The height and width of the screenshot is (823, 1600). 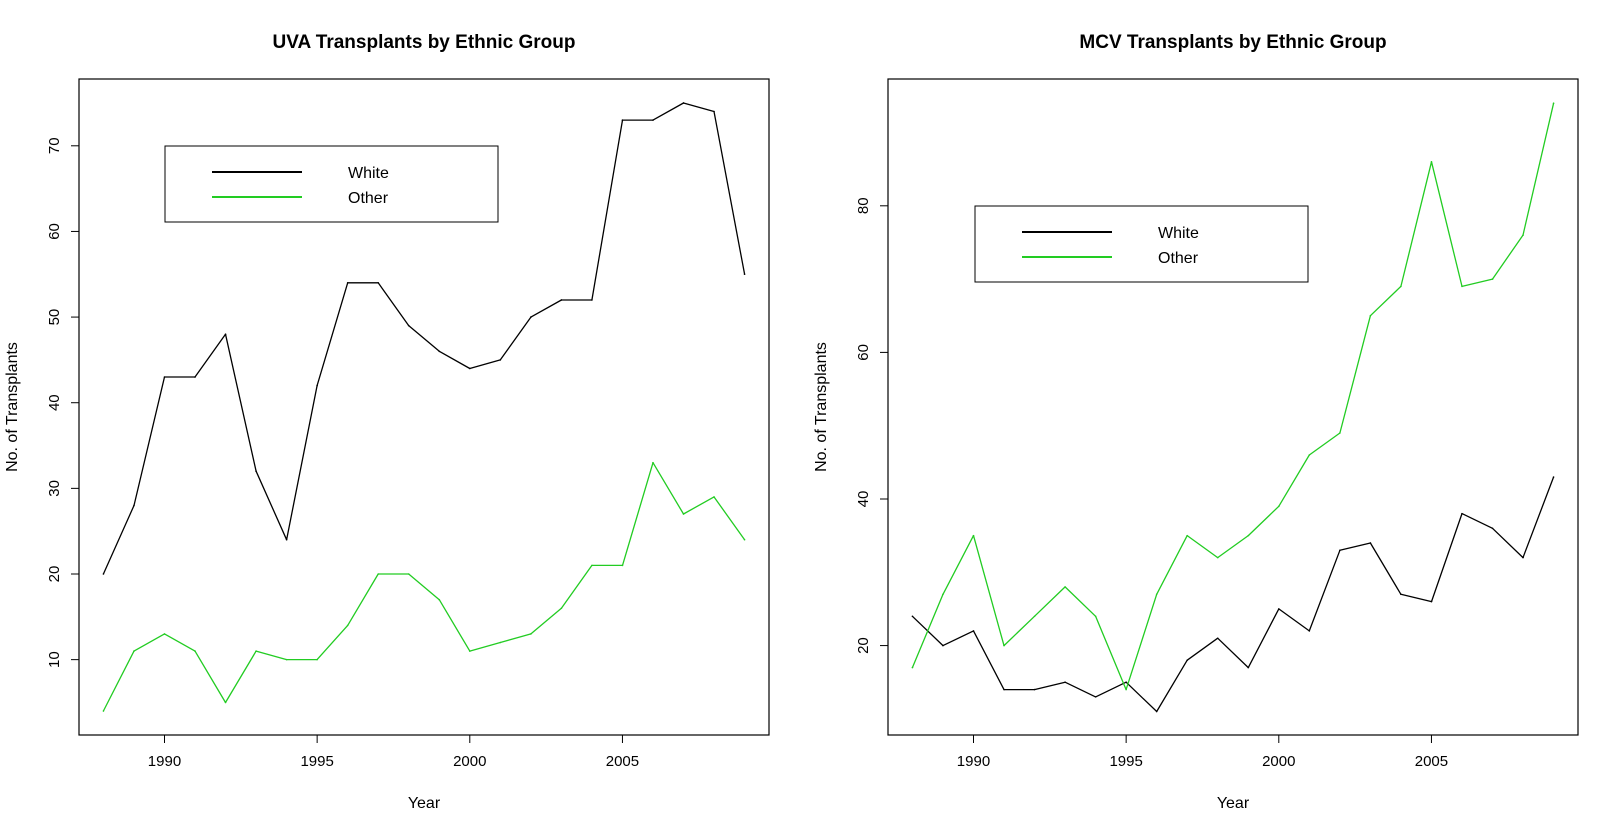 I want to click on uva-x-tick-label: 1990, so click(x=164, y=761).